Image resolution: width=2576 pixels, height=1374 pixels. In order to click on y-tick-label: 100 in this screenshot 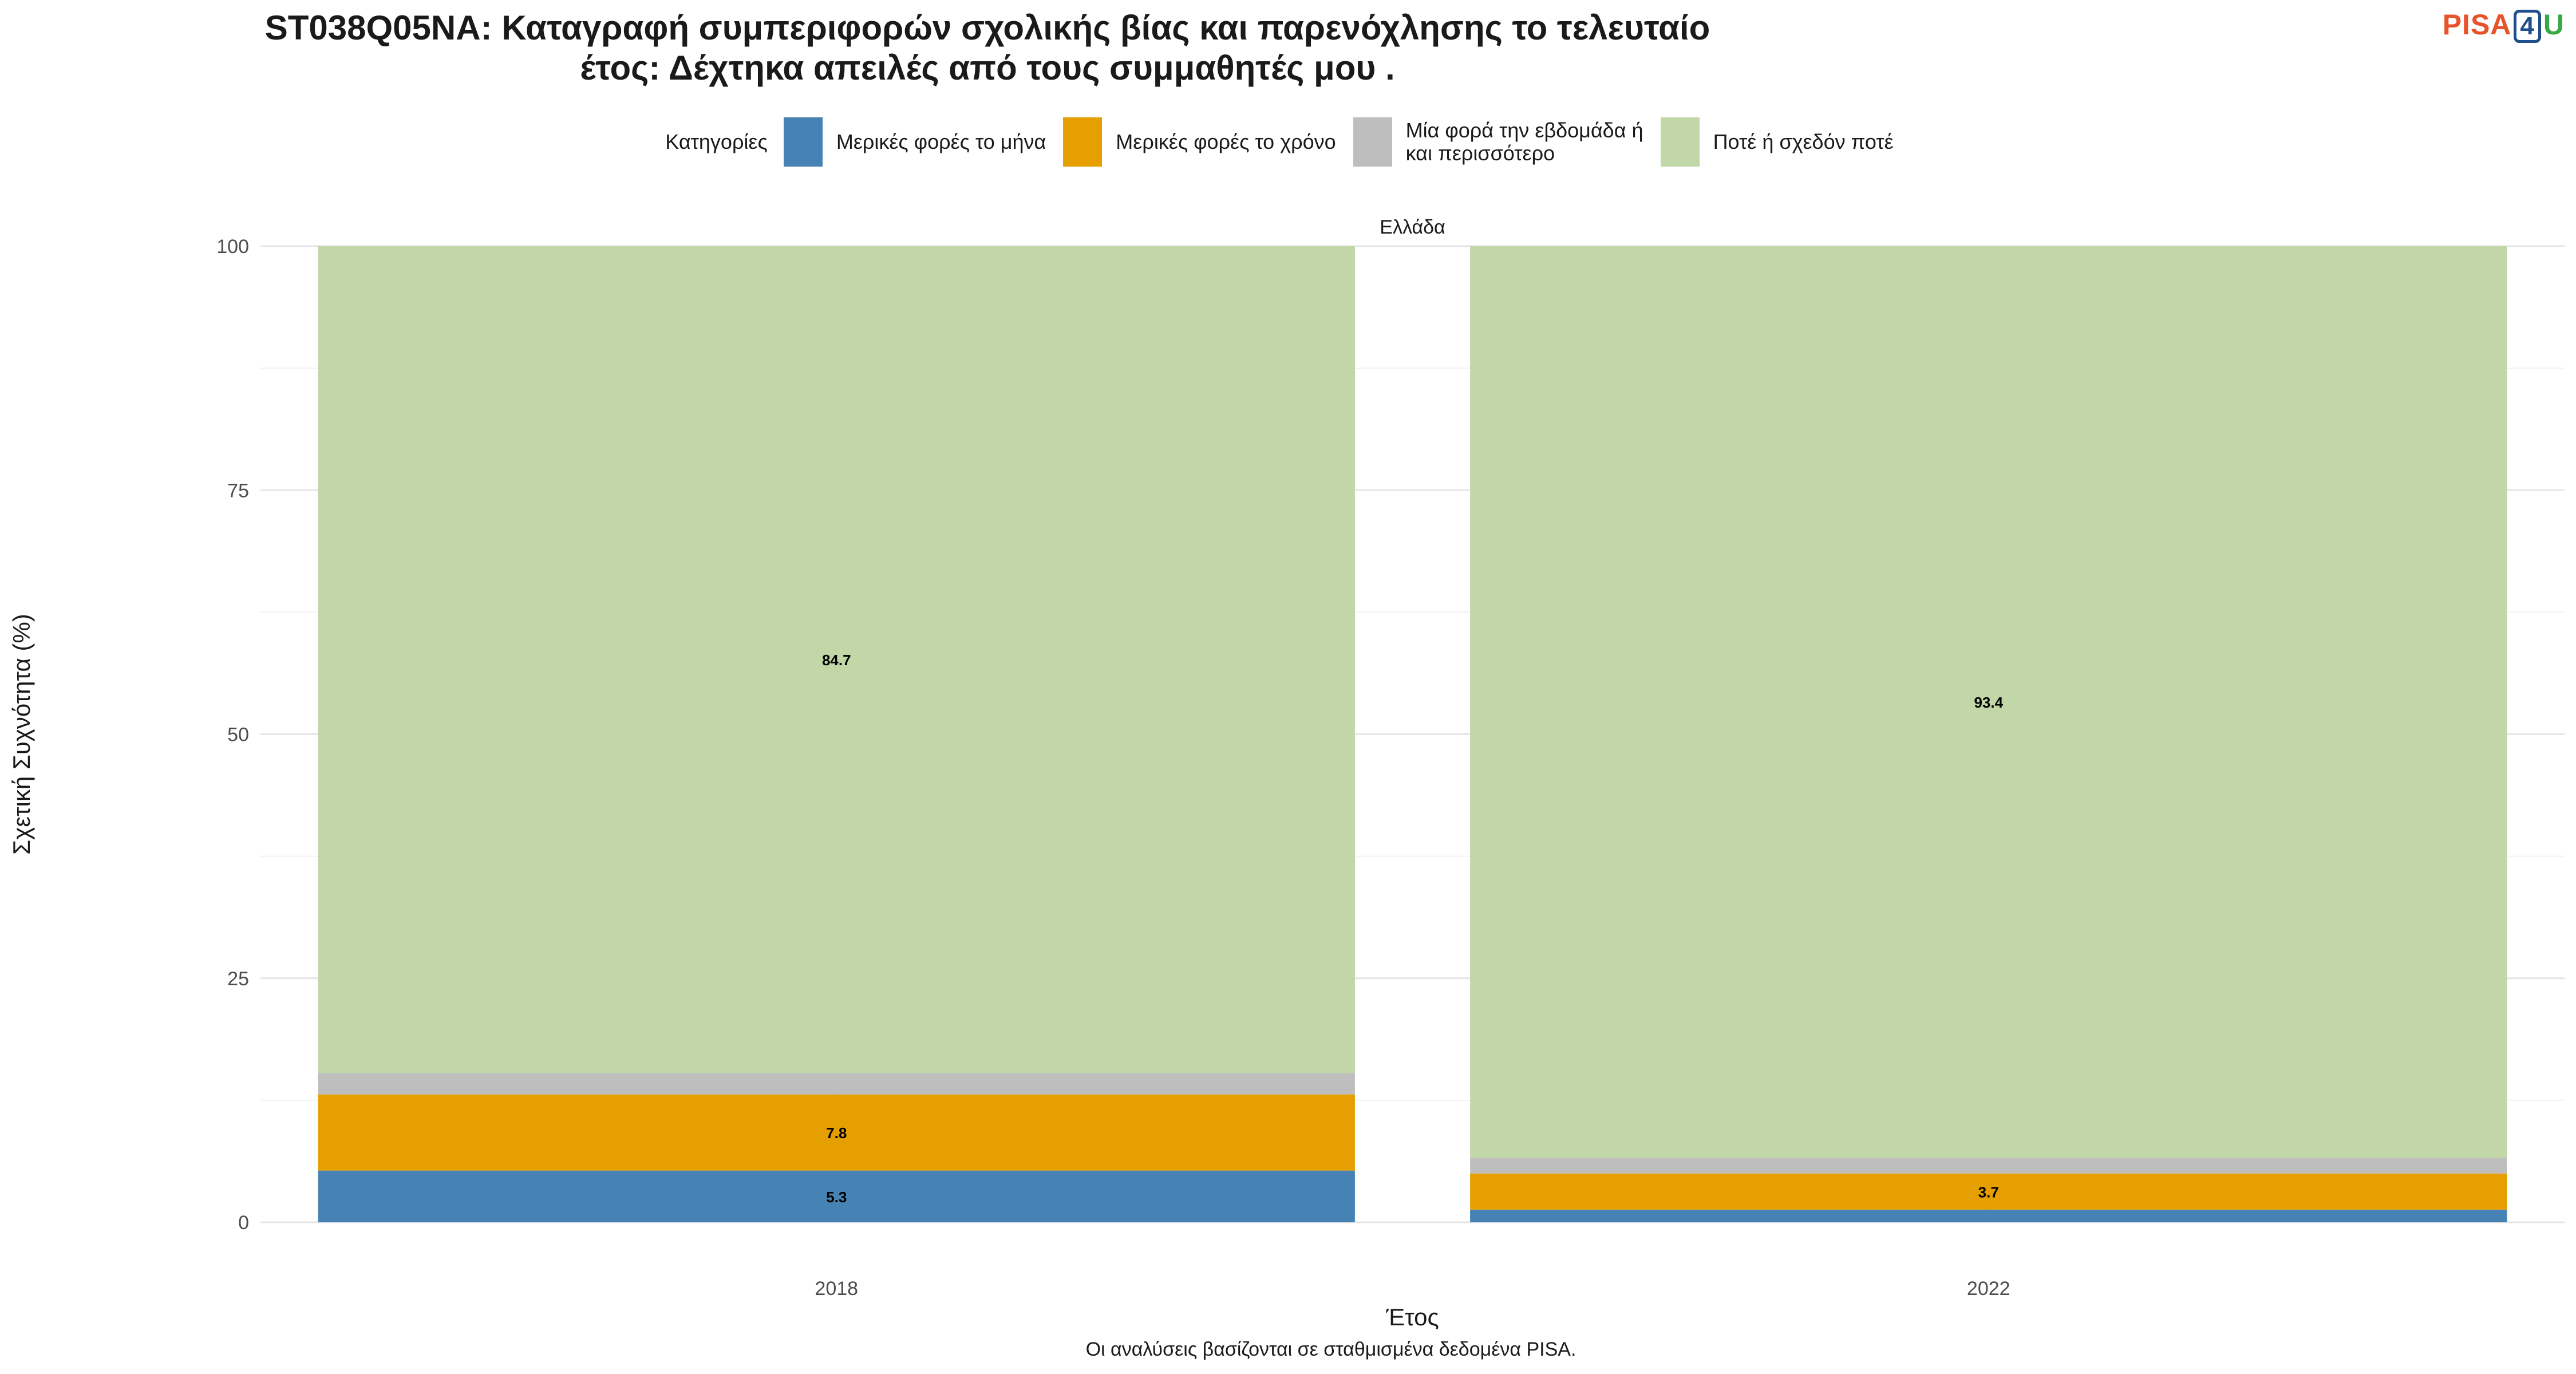, I will do `click(232, 247)`.